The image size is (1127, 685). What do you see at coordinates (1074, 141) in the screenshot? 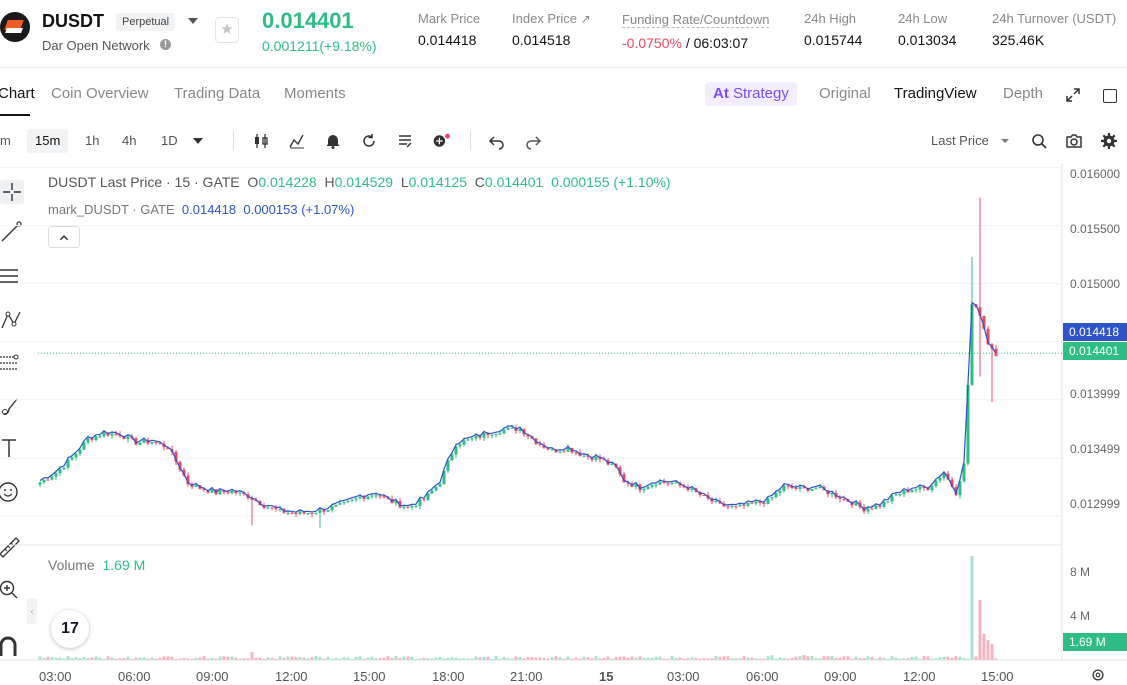
I see `camera-icon` at bounding box center [1074, 141].